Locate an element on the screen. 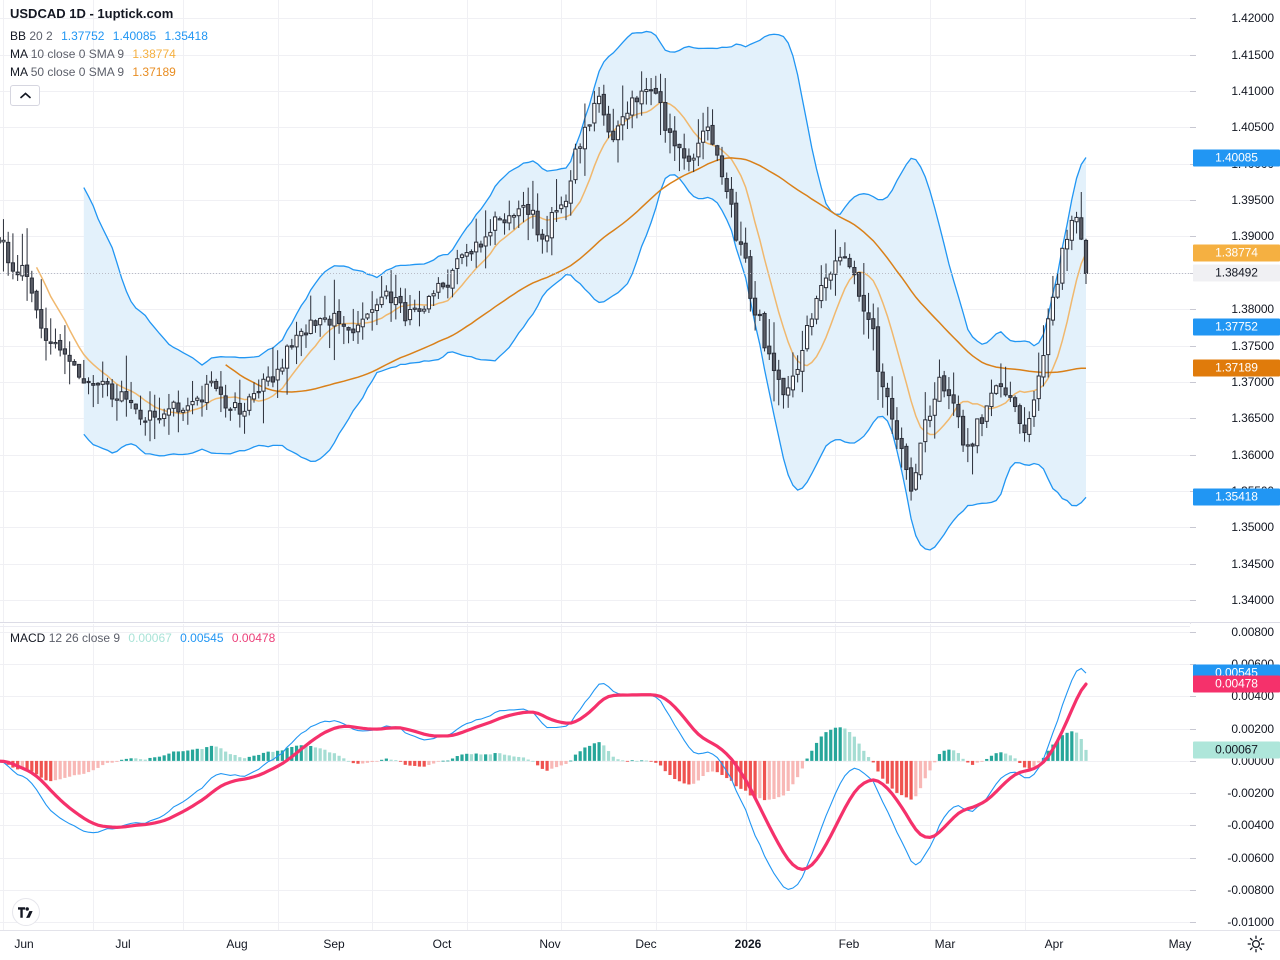 This screenshot has width=1280, height=960. axis-tick-label: 1.39000 is located at coordinates (1252, 236).